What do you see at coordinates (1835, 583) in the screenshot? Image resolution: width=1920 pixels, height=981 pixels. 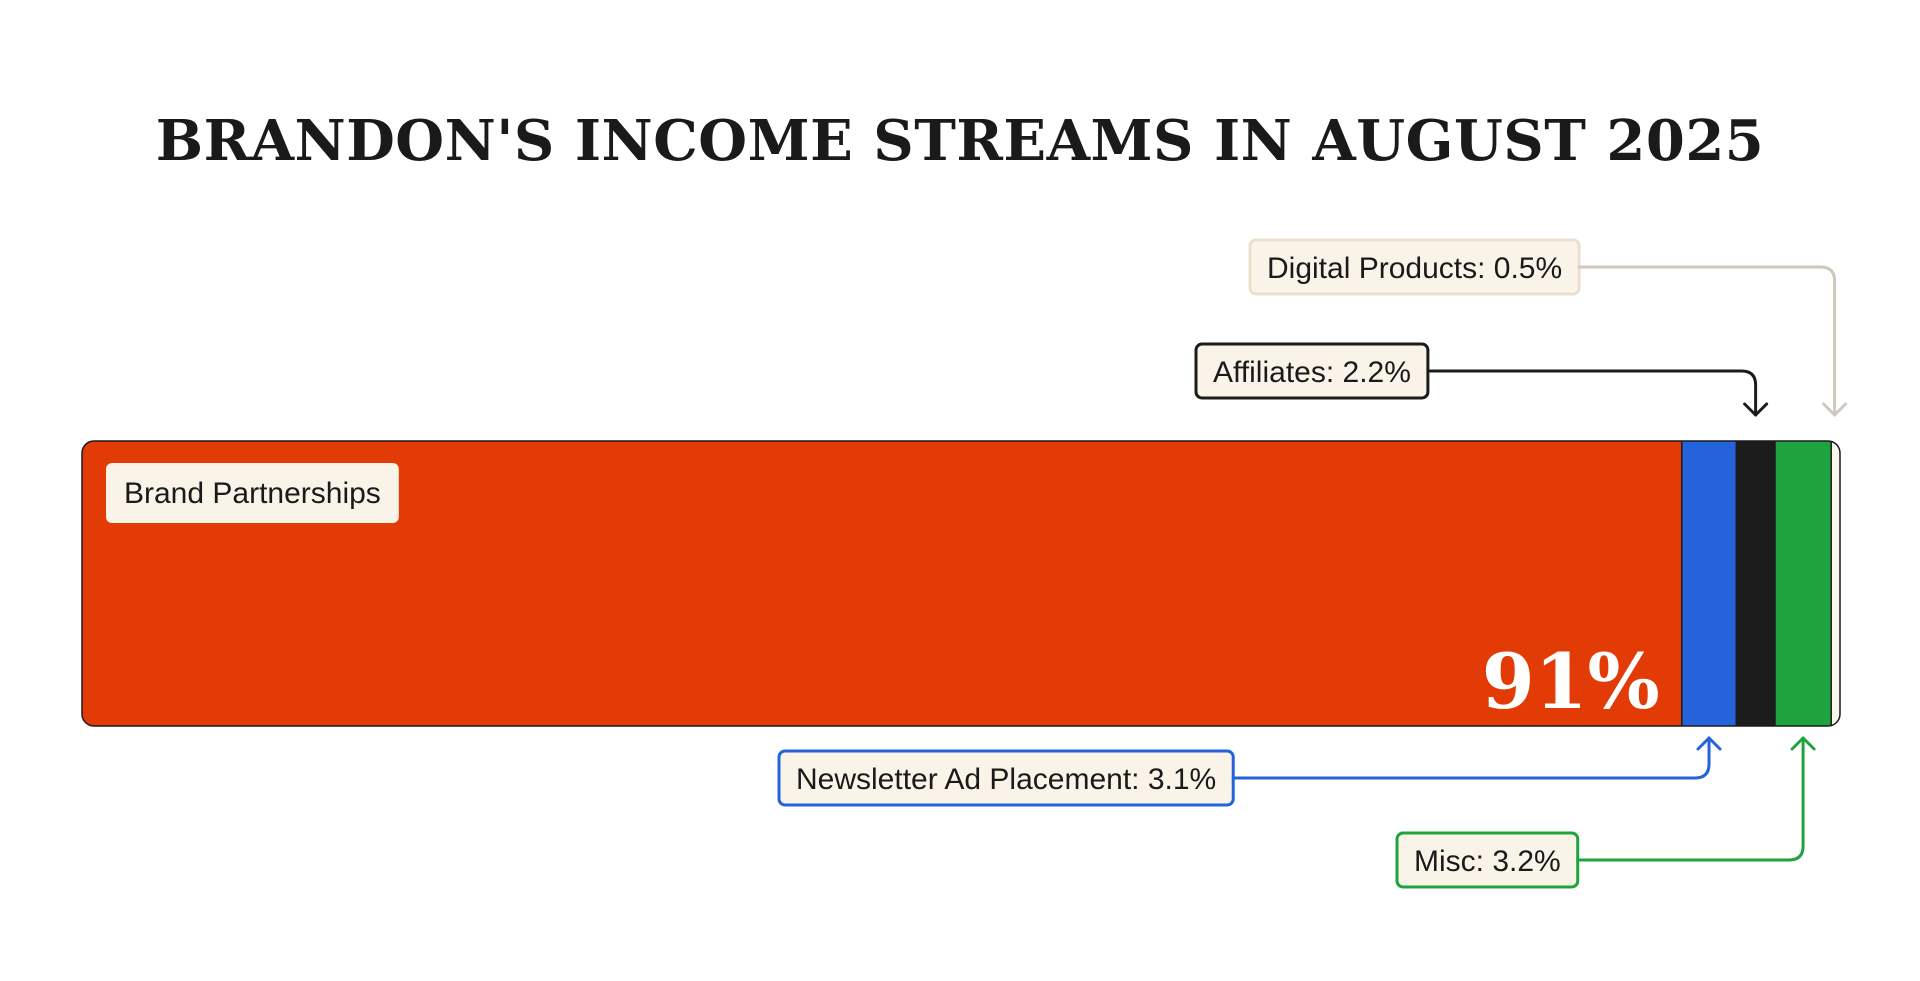 I see `bar-segment-digital` at bounding box center [1835, 583].